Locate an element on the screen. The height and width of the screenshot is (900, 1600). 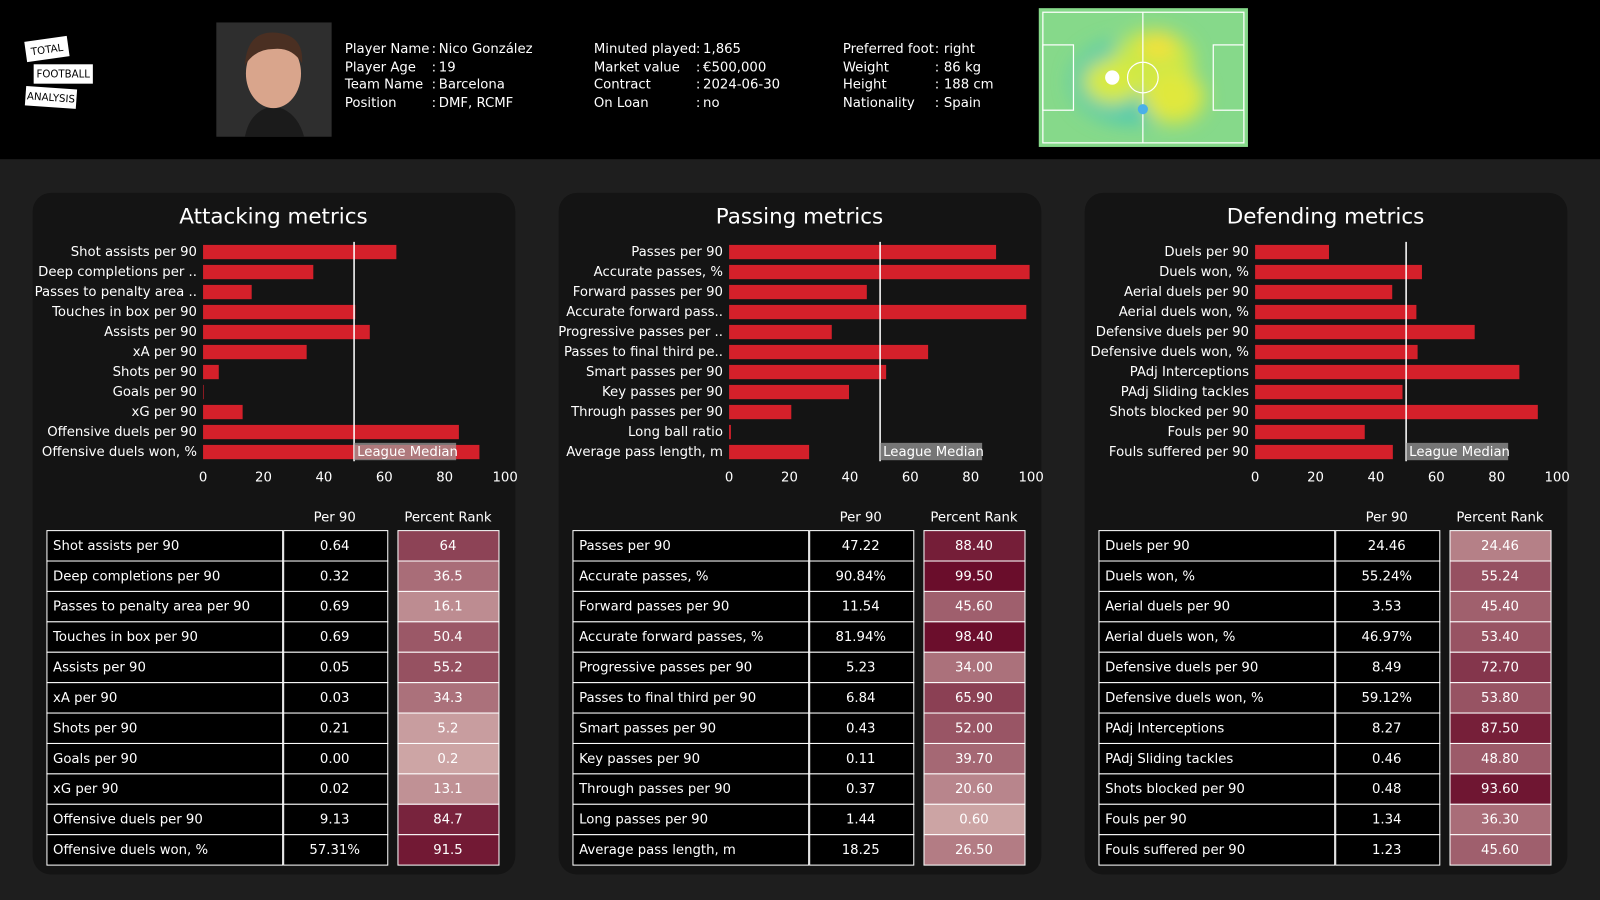
metric-name: Smart passes per 90 is located at coordinates (647, 728).